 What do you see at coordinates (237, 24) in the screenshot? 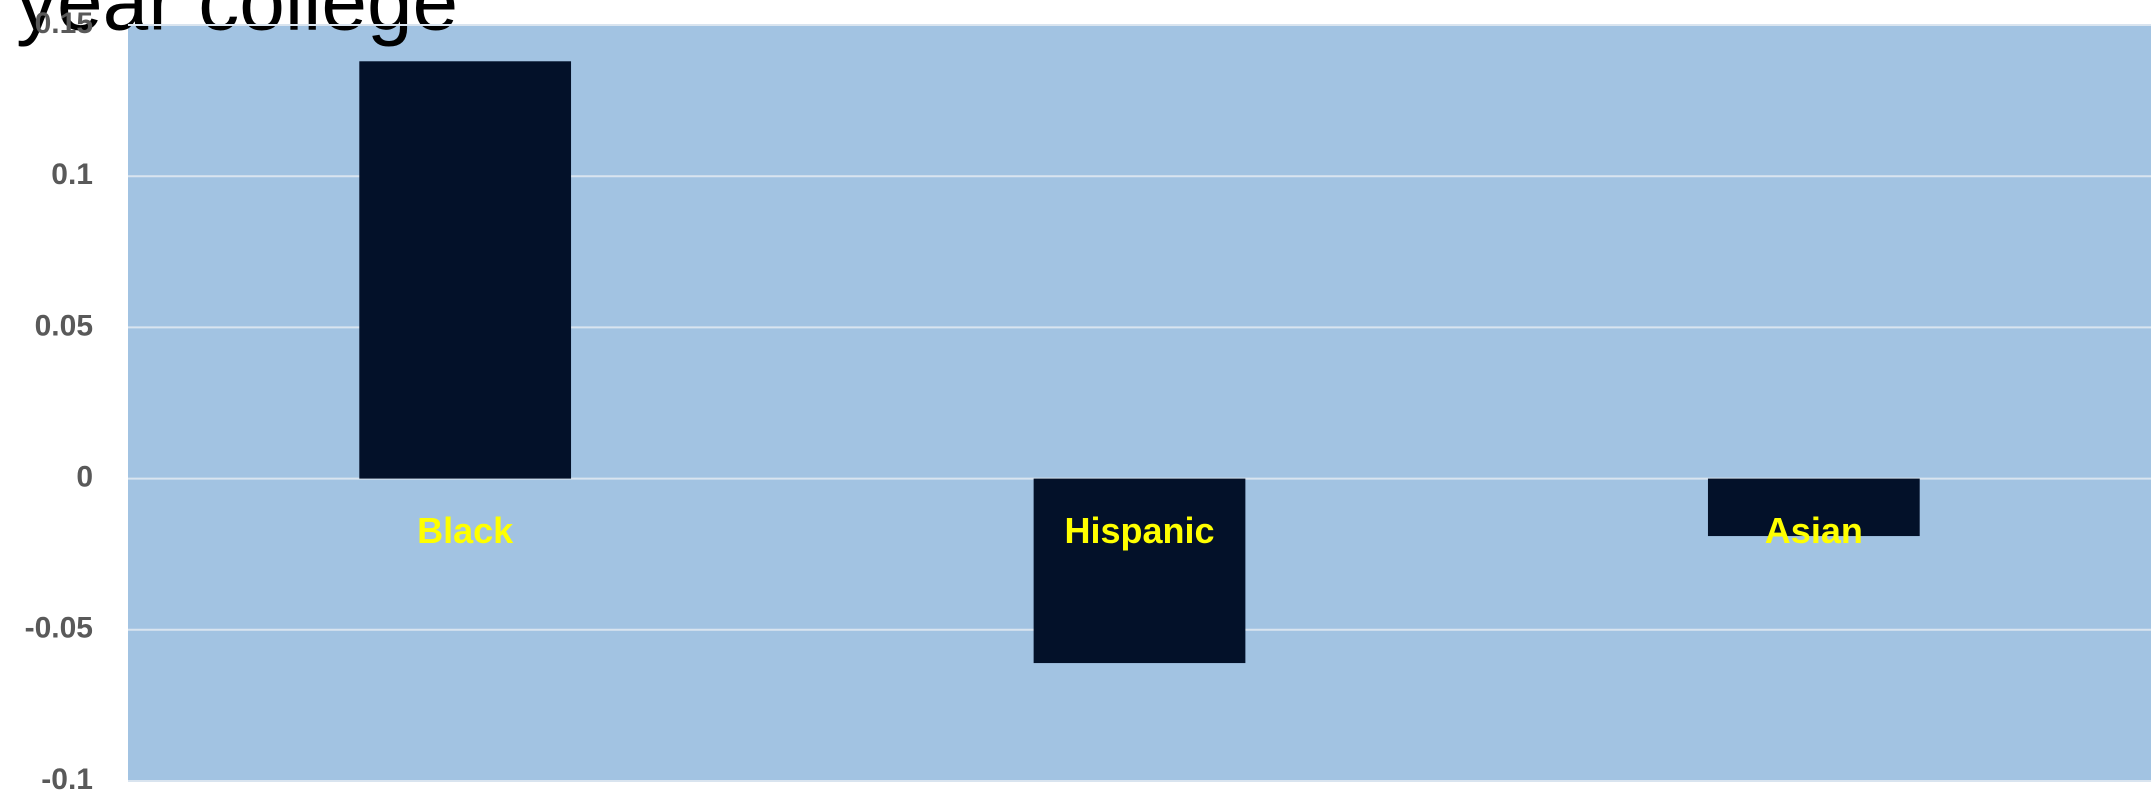
I see `chart-title: year college` at bounding box center [237, 24].